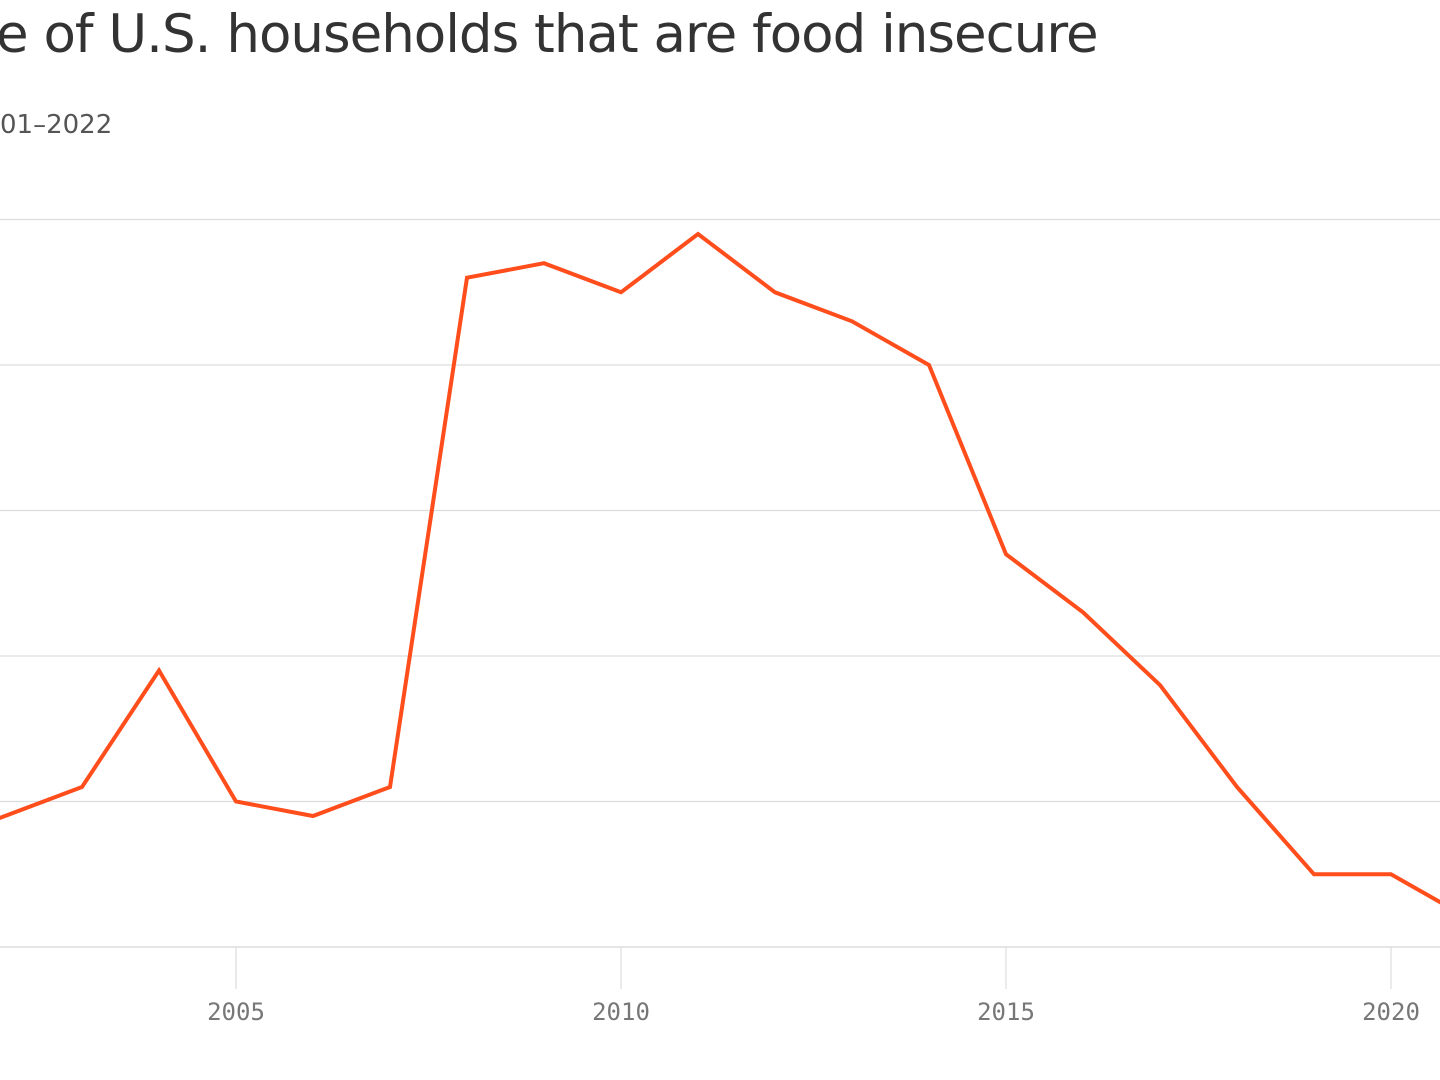  I want to click on x-tick-label: 2010, so click(621, 1012).